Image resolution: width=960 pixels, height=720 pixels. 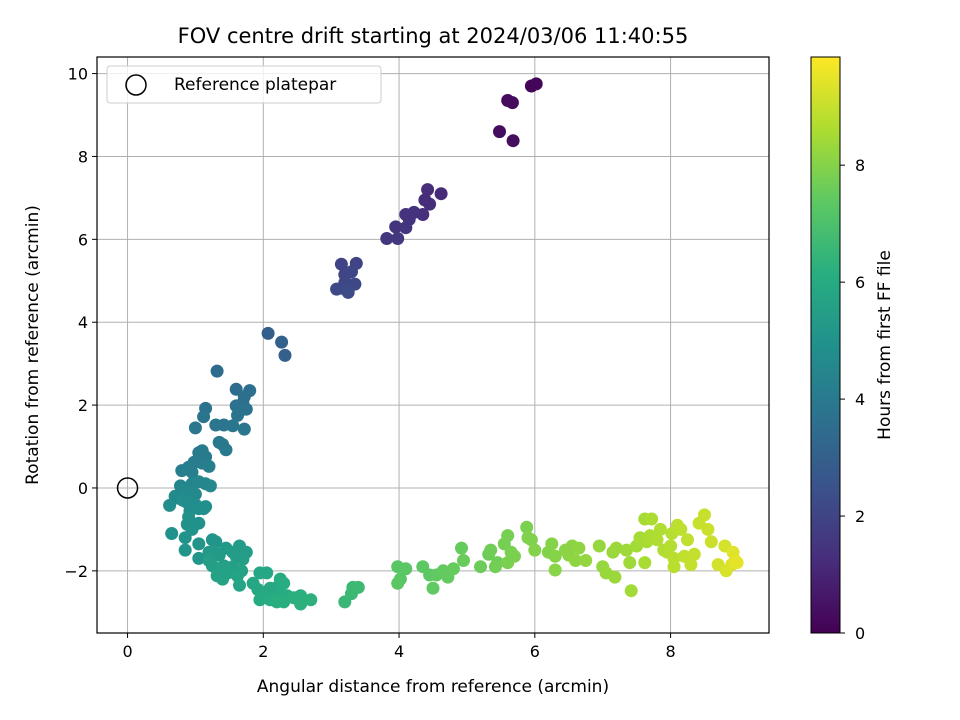 I want to click on x-tick-label: 8, so click(x=670, y=651).